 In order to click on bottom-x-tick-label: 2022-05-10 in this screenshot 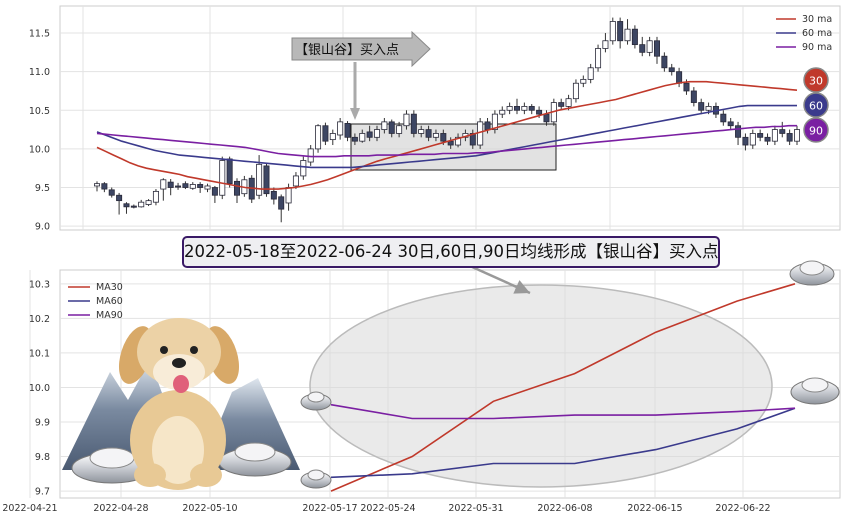, I will do `click(209, 508)`.